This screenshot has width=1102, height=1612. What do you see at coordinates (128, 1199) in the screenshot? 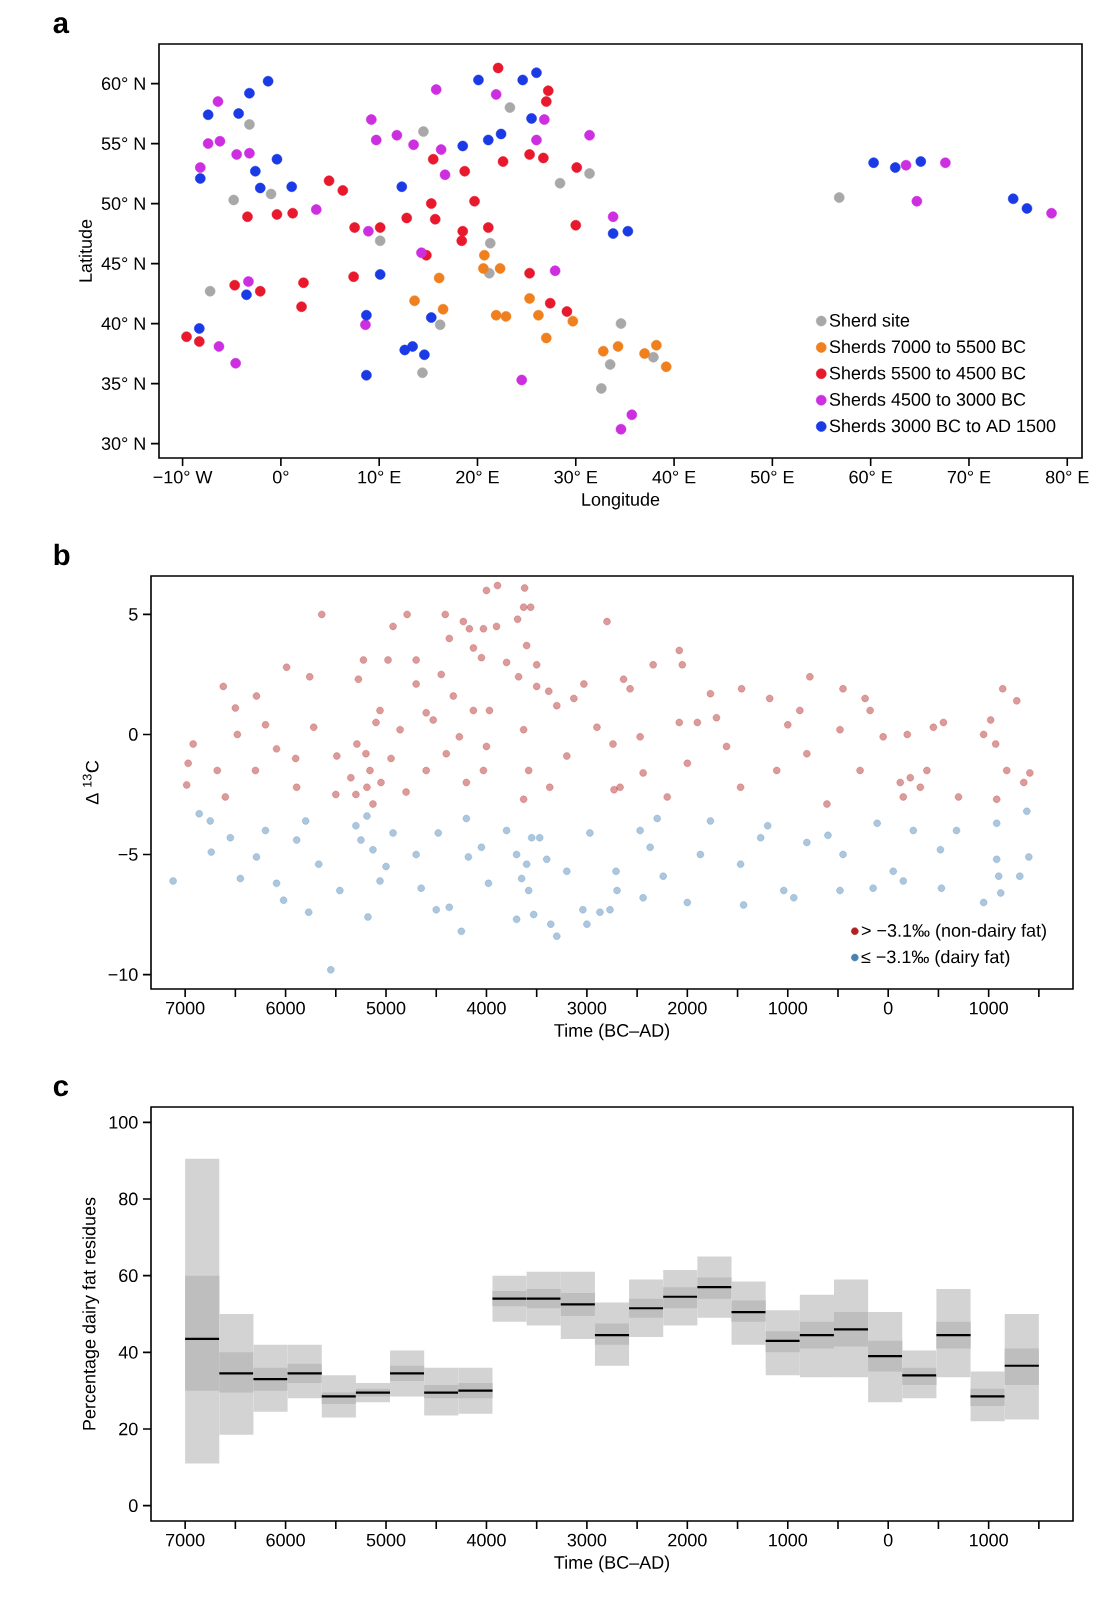
I see `y-tick-label: 80` at bounding box center [128, 1199].